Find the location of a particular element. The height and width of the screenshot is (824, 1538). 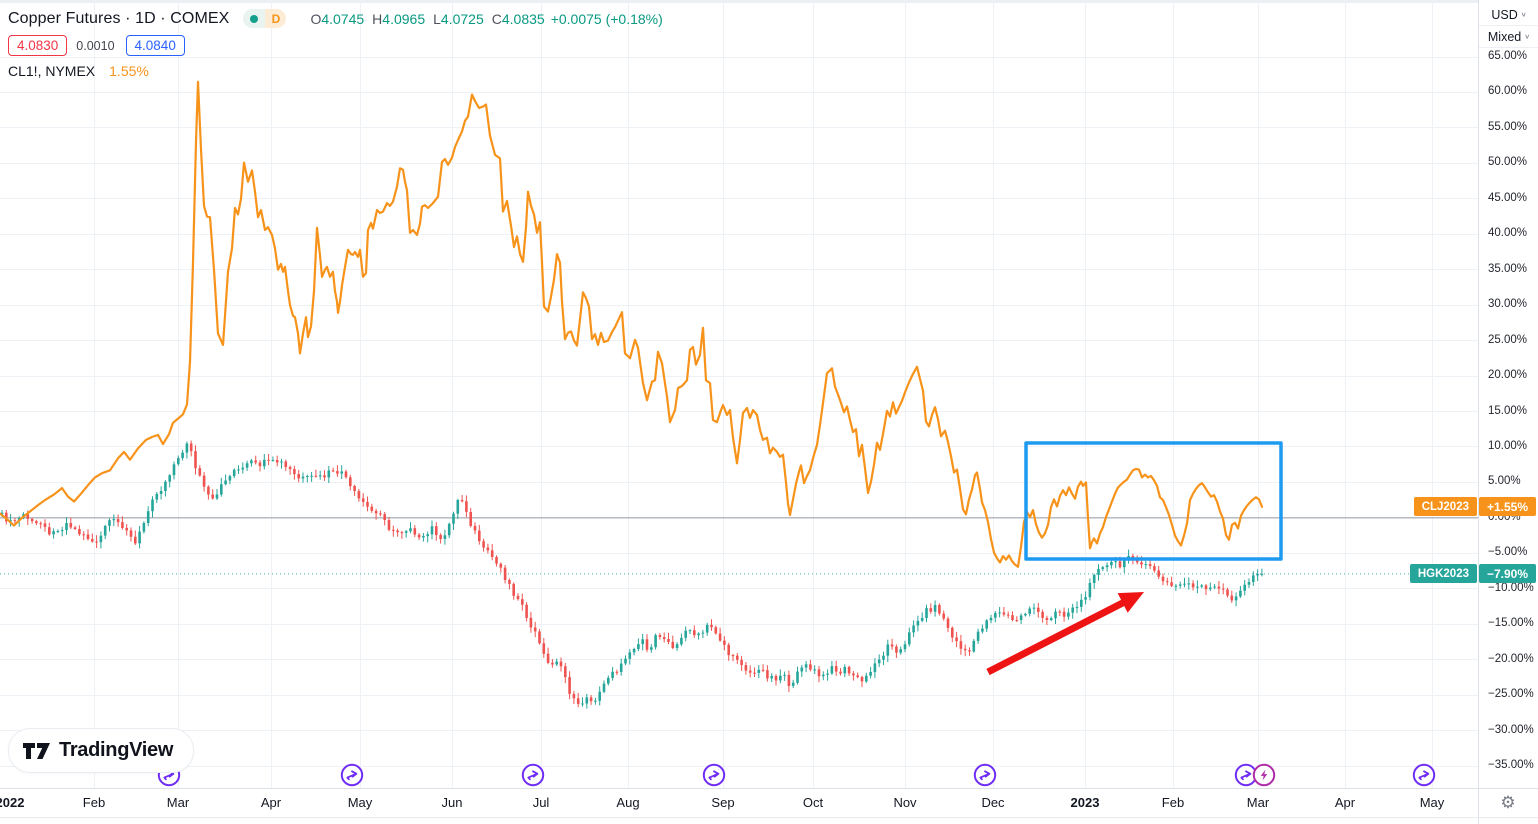

price-axis-tick: 35.00% is located at coordinates (1508, 268).